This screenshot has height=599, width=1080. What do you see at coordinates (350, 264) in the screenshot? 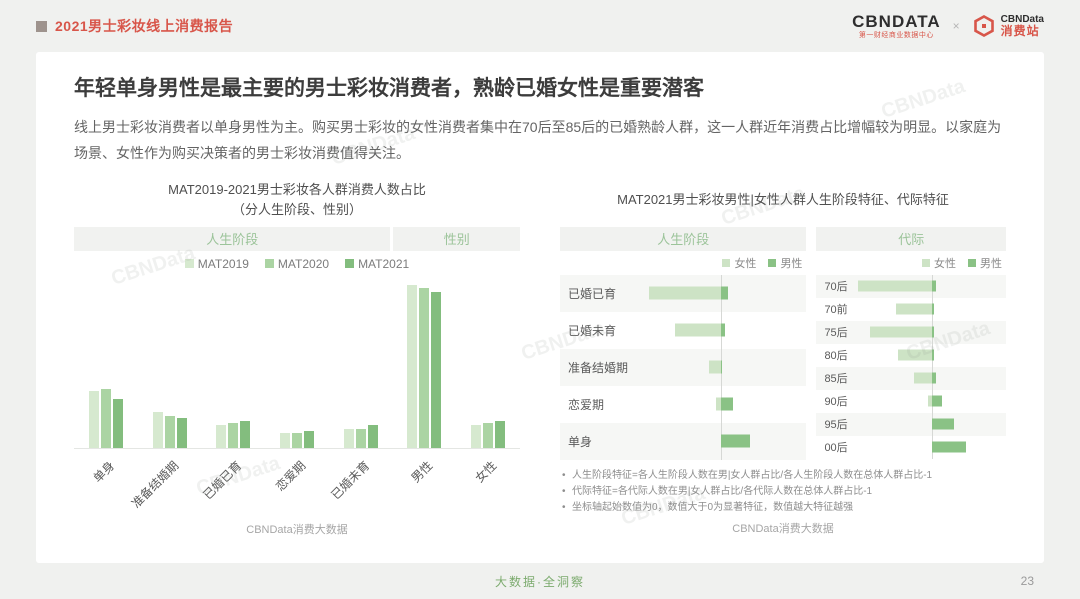
I see `legend-swatch-mat2021` at bounding box center [350, 264].